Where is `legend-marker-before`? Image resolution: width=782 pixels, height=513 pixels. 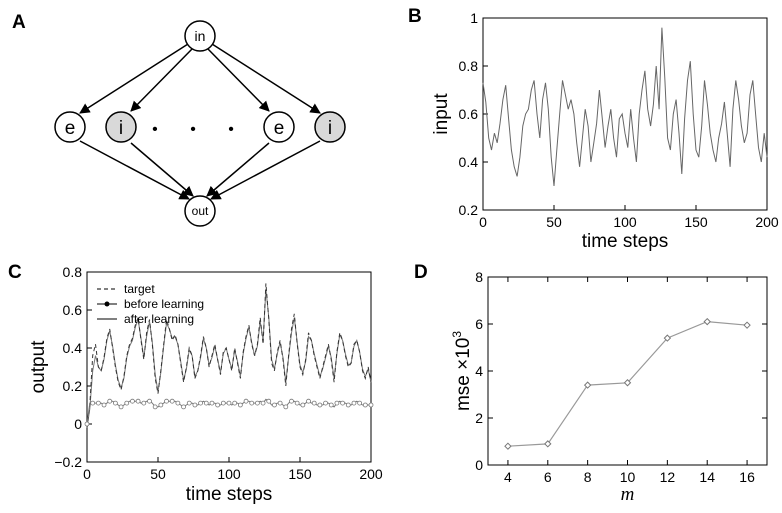 legend-marker-before is located at coordinates (107, 304).